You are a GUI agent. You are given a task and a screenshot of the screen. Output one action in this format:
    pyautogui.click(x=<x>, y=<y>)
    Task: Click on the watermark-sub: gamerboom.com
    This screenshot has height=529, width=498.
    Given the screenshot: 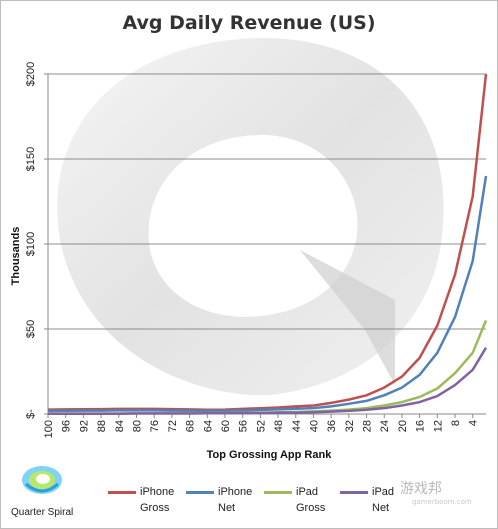 What is the action you would take?
    pyautogui.click(x=442, y=502)
    